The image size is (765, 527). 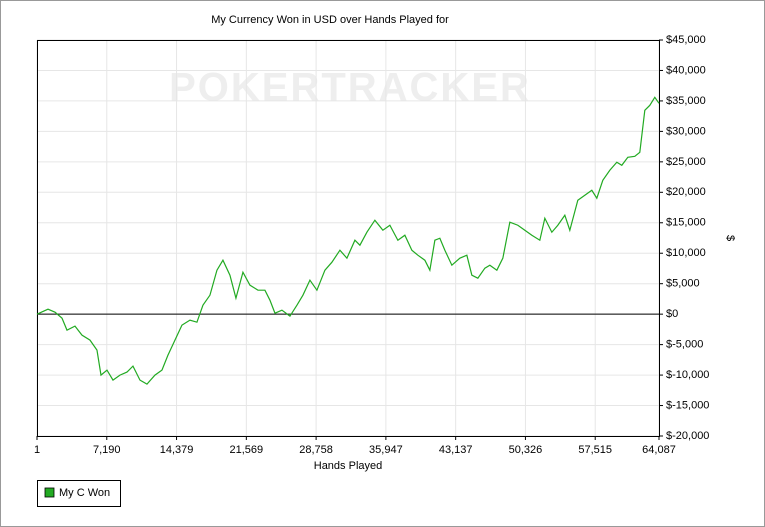 I want to click on x-tick-label: 21,569, so click(x=247, y=450).